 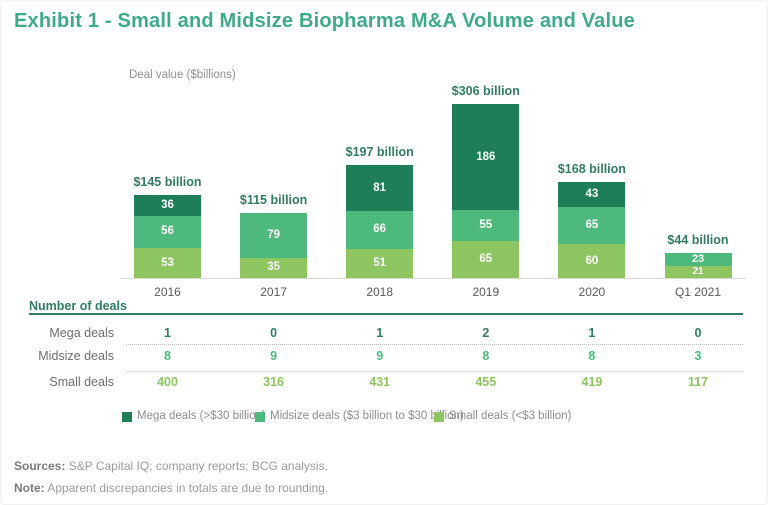 What do you see at coordinates (698, 292) in the screenshot?
I see `x-axis-tick-q1-2021: Q1 2021` at bounding box center [698, 292].